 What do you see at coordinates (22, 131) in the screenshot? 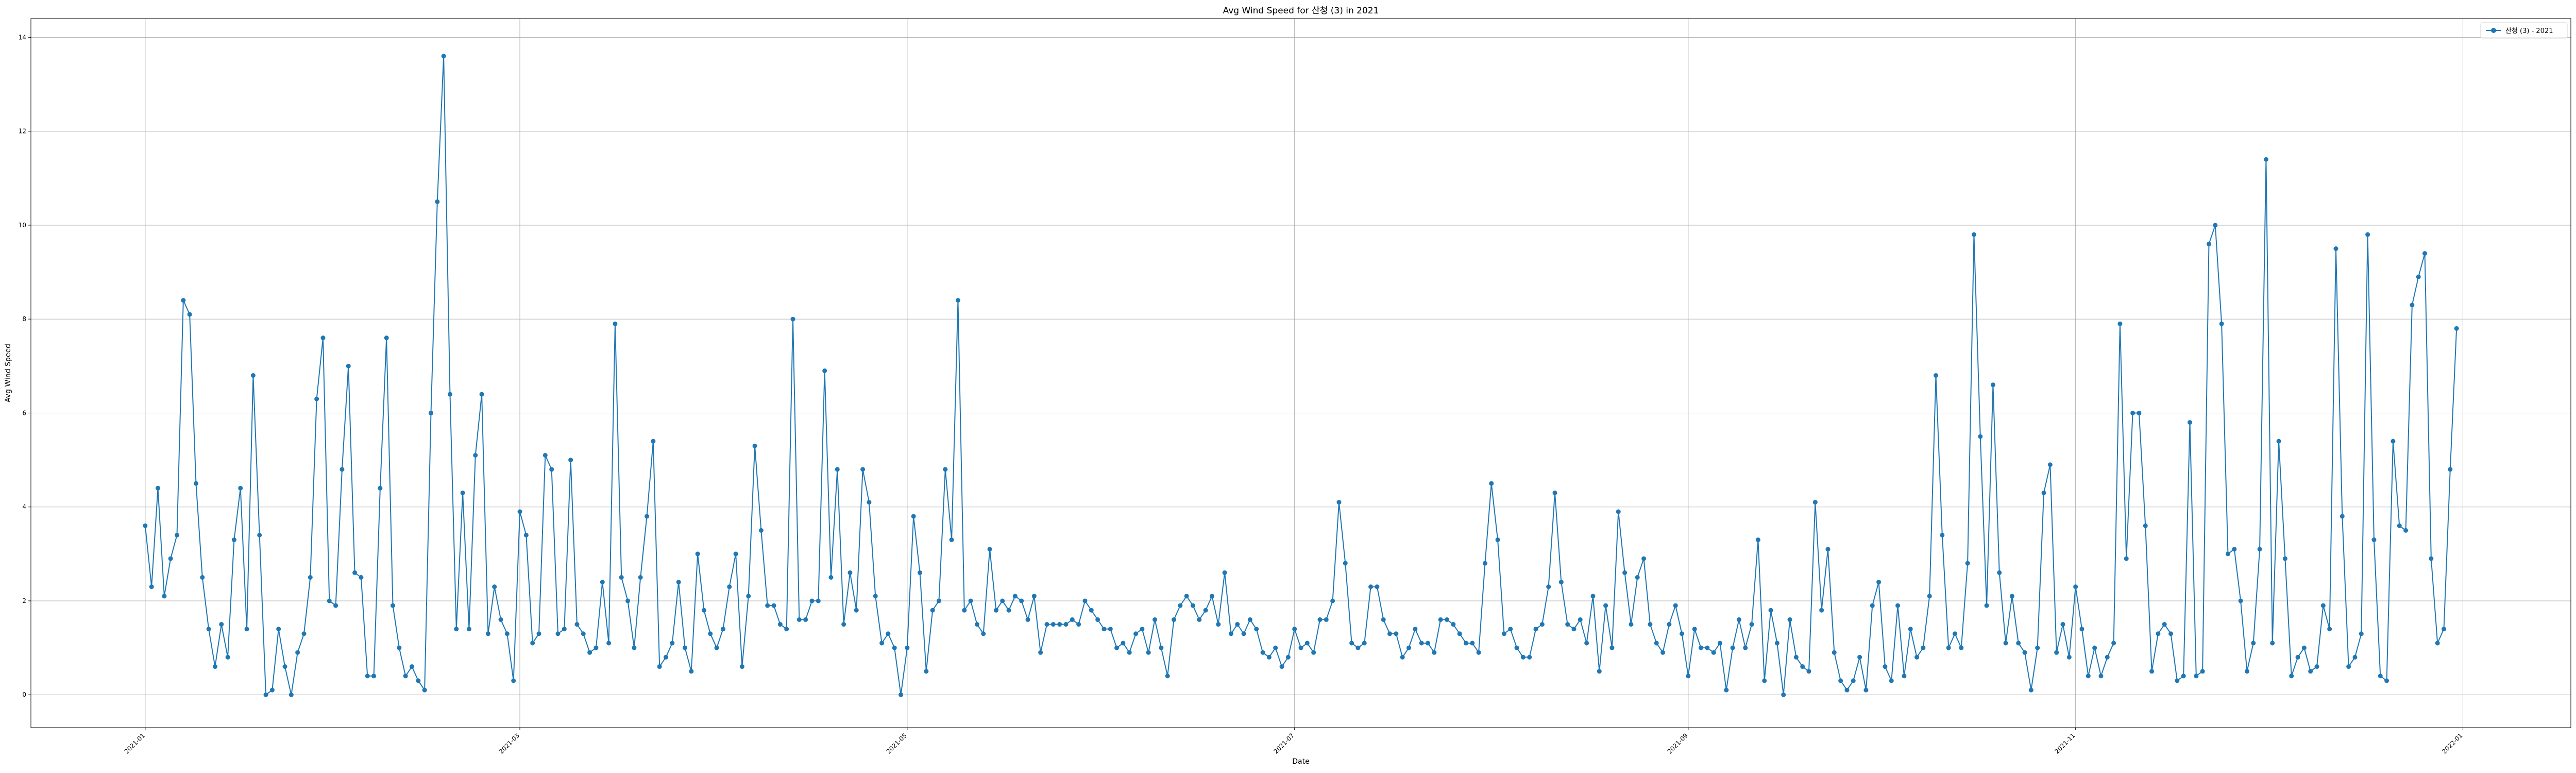
I see `y-tick-label: 12` at bounding box center [22, 131].